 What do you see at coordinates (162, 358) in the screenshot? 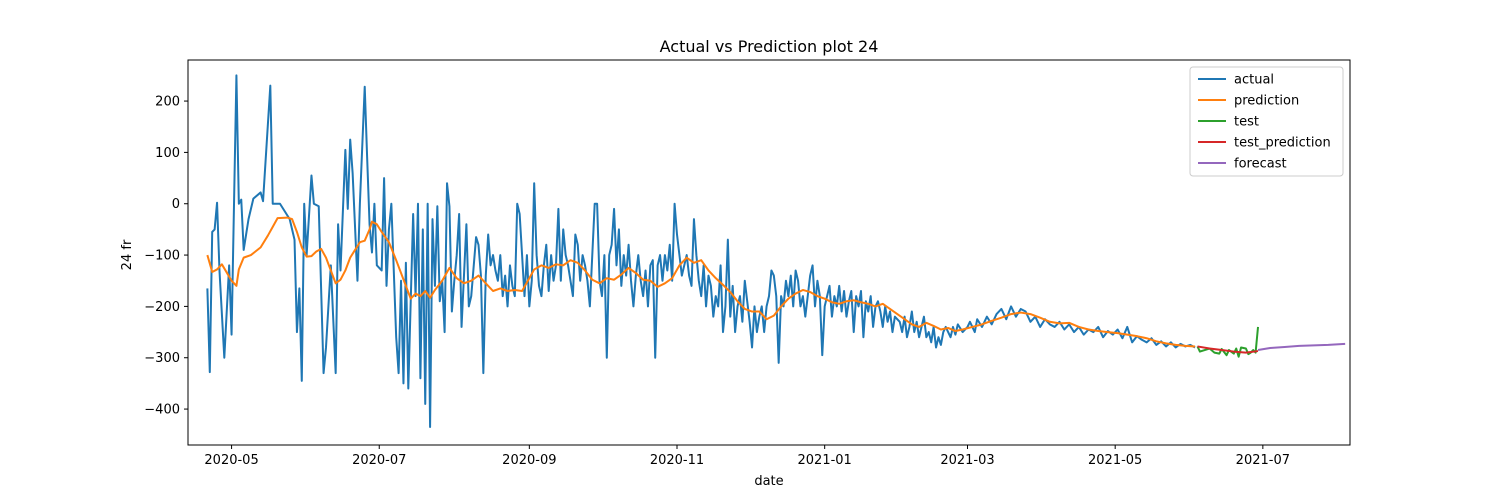
I see `y-tick-label: −300` at bounding box center [162, 358].